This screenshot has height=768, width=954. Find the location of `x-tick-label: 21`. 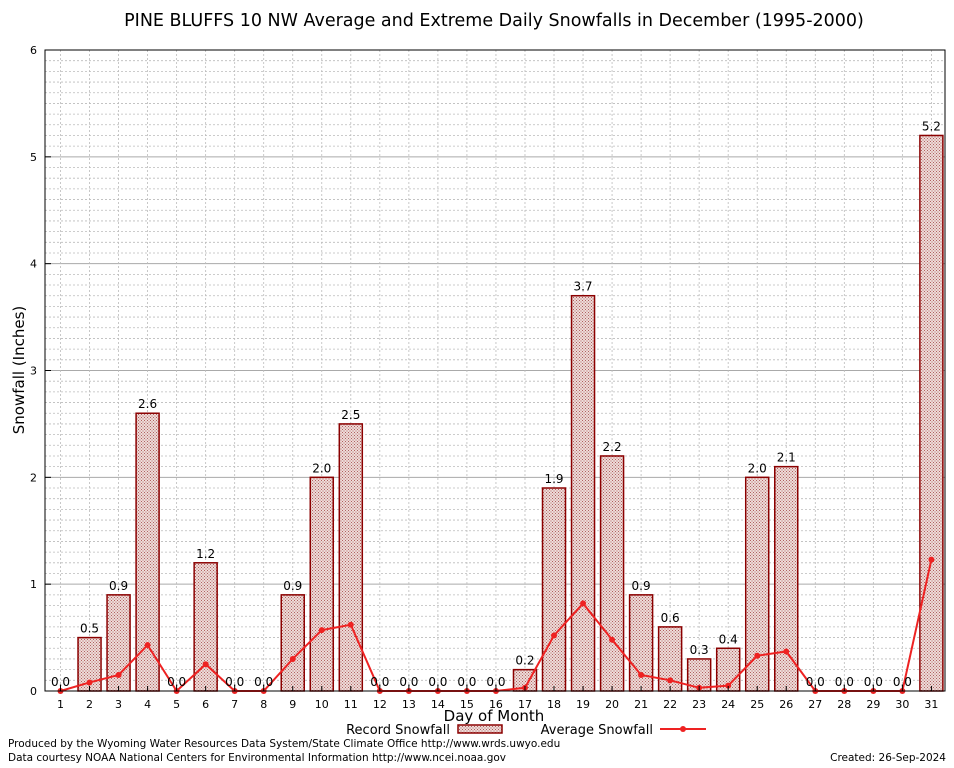

x-tick-label: 21 is located at coordinates (641, 704).